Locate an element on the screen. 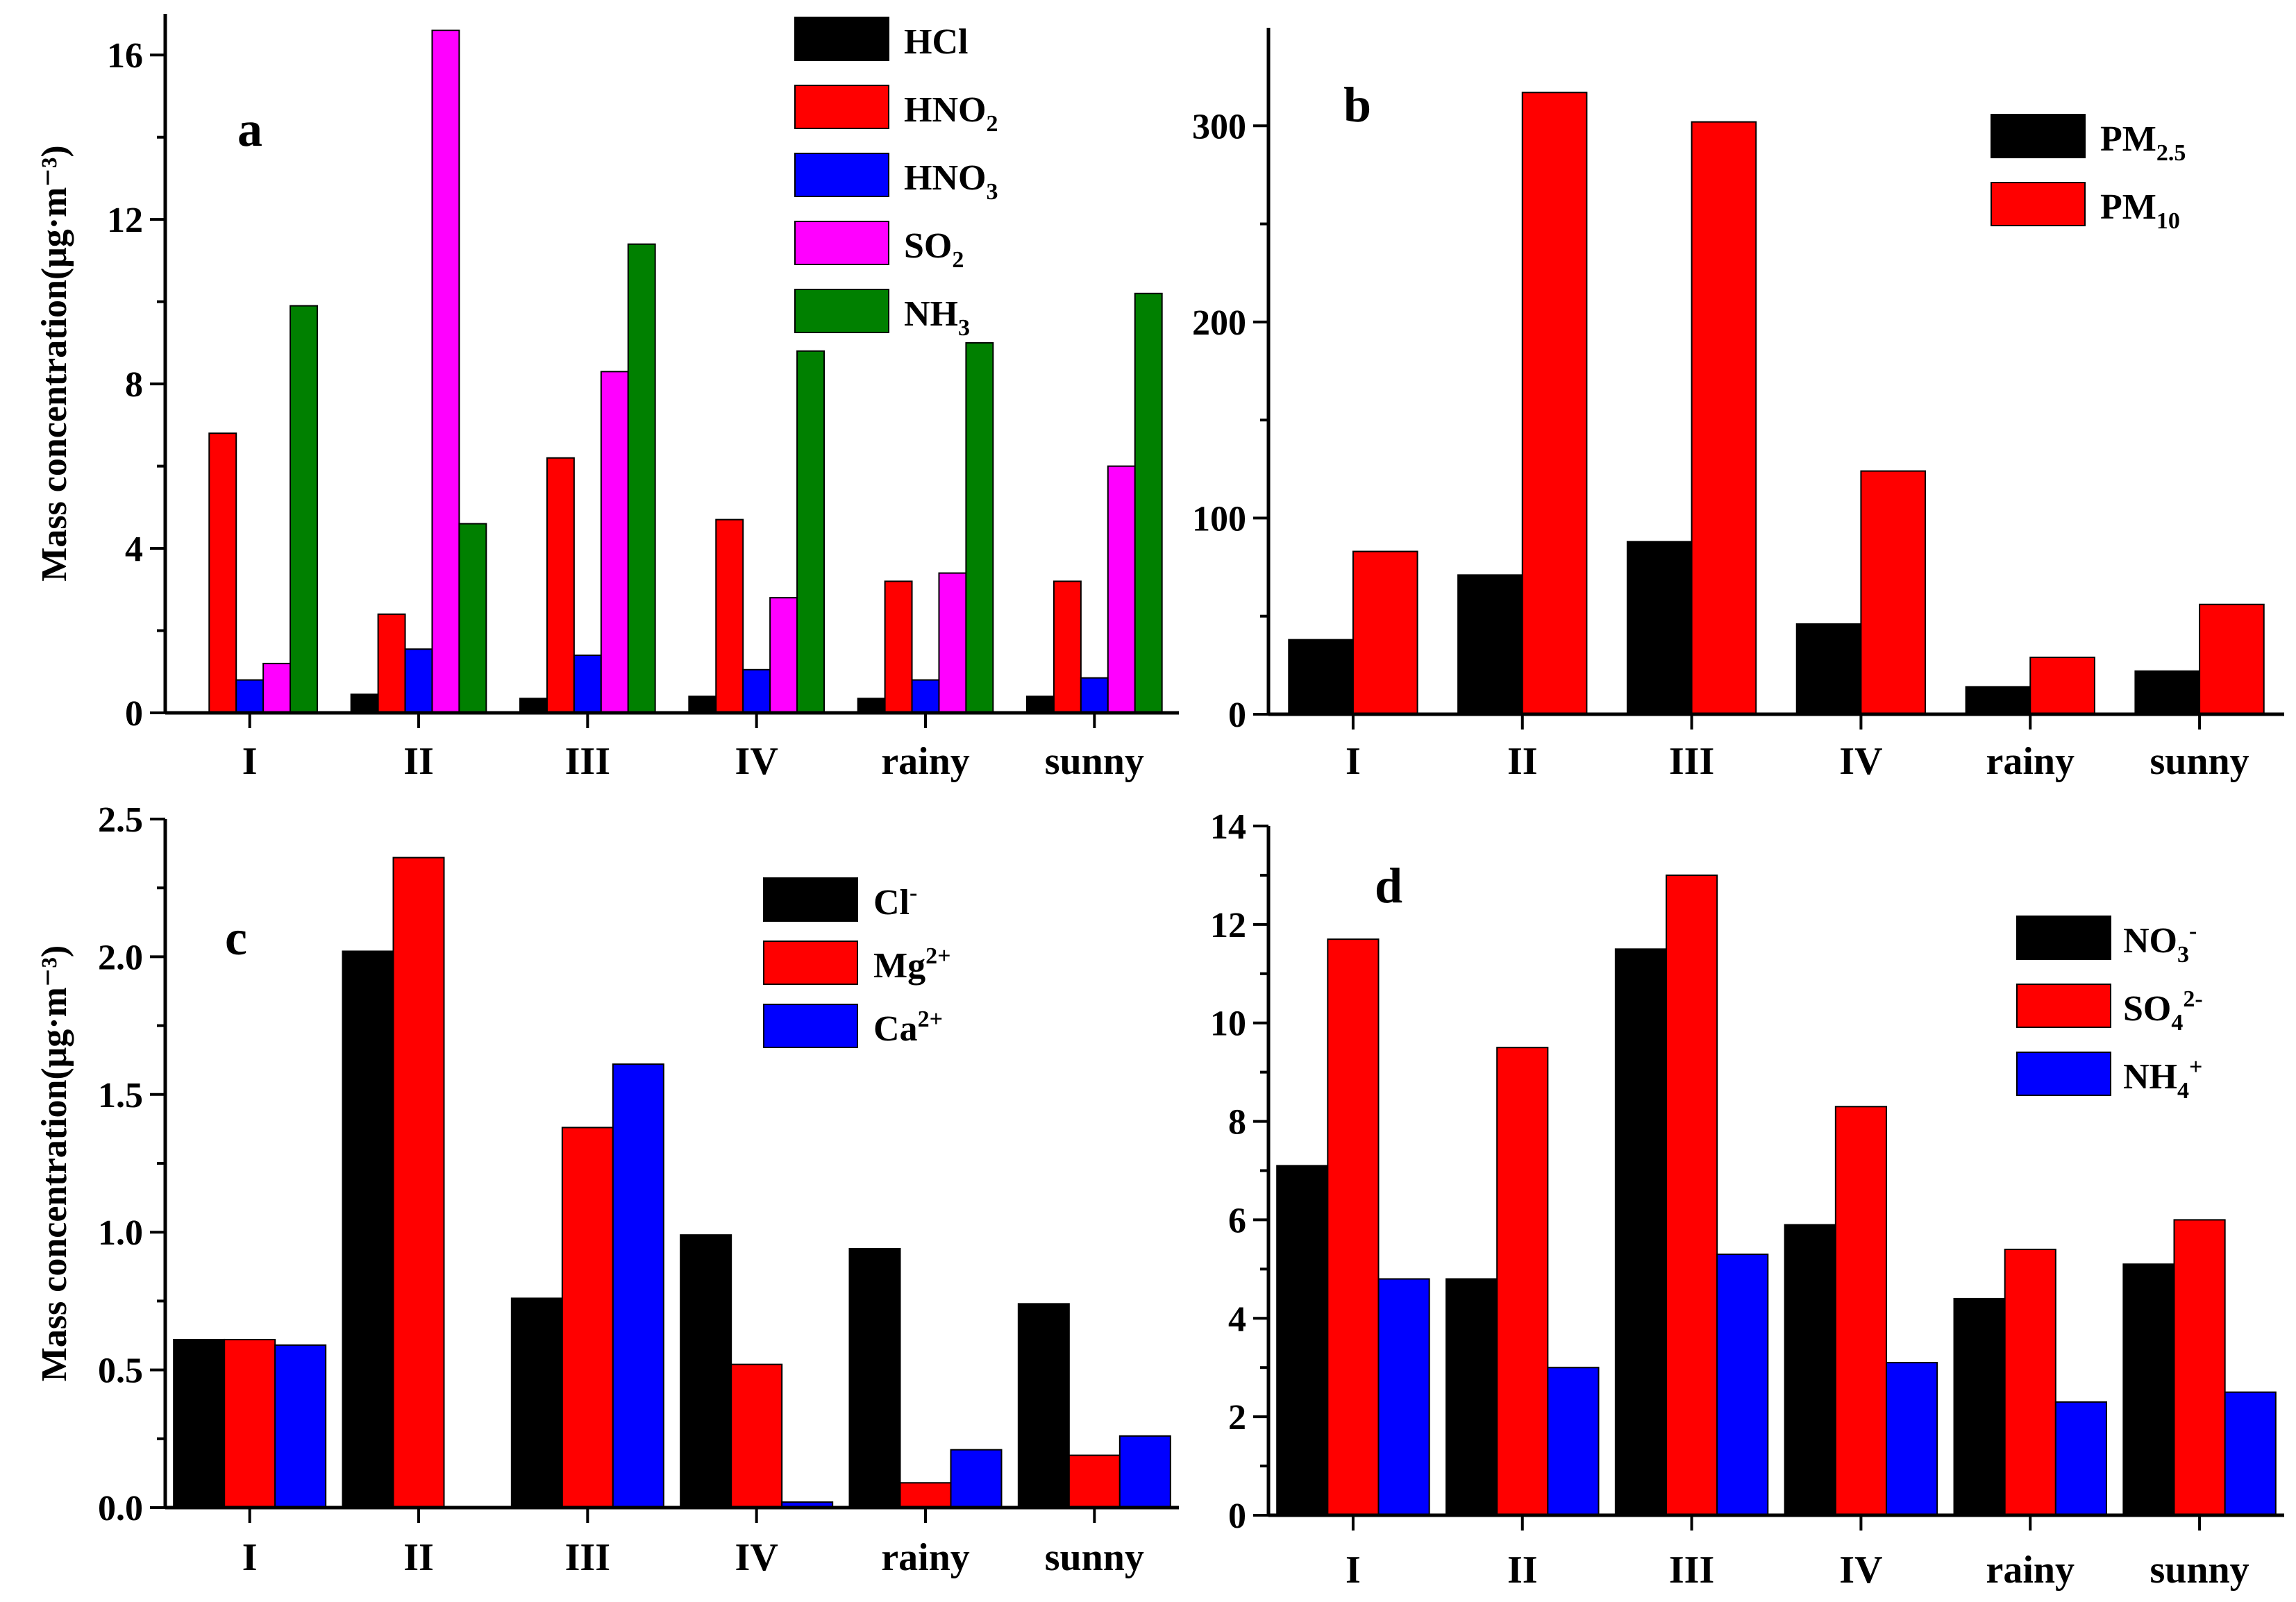  bar-c-Cl--rainy is located at coordinates (874, 1378).